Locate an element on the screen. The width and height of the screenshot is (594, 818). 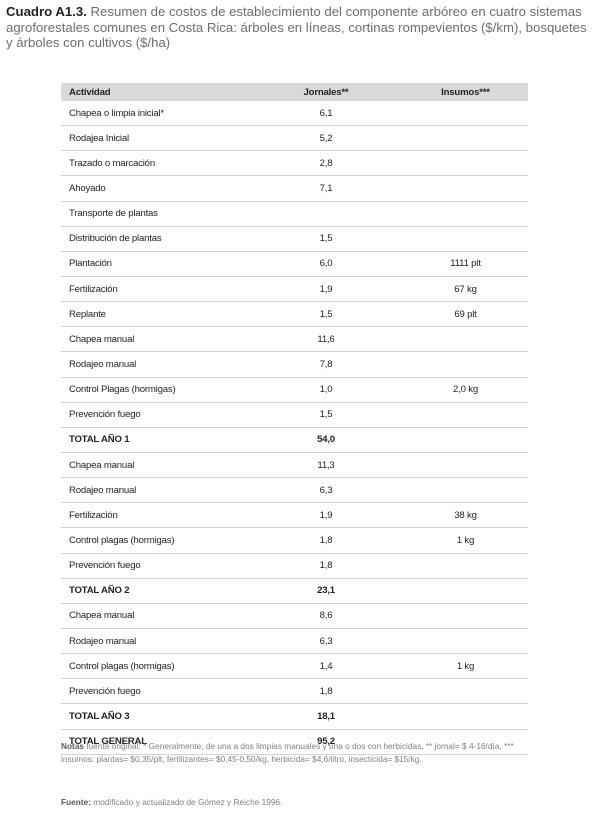
table-row: Rodajea Inicial 5,2 is located at coordinates (294, 138).